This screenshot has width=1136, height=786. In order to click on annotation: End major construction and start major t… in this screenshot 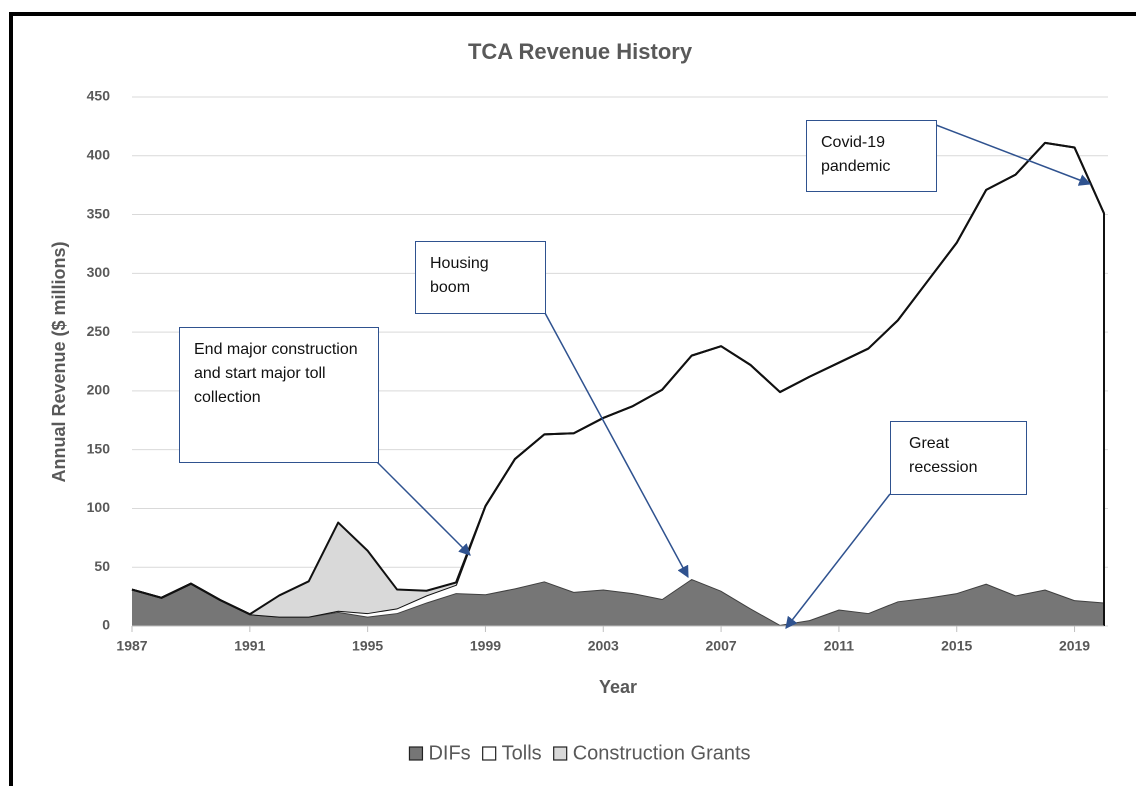, I will do `click(279, 395)`.